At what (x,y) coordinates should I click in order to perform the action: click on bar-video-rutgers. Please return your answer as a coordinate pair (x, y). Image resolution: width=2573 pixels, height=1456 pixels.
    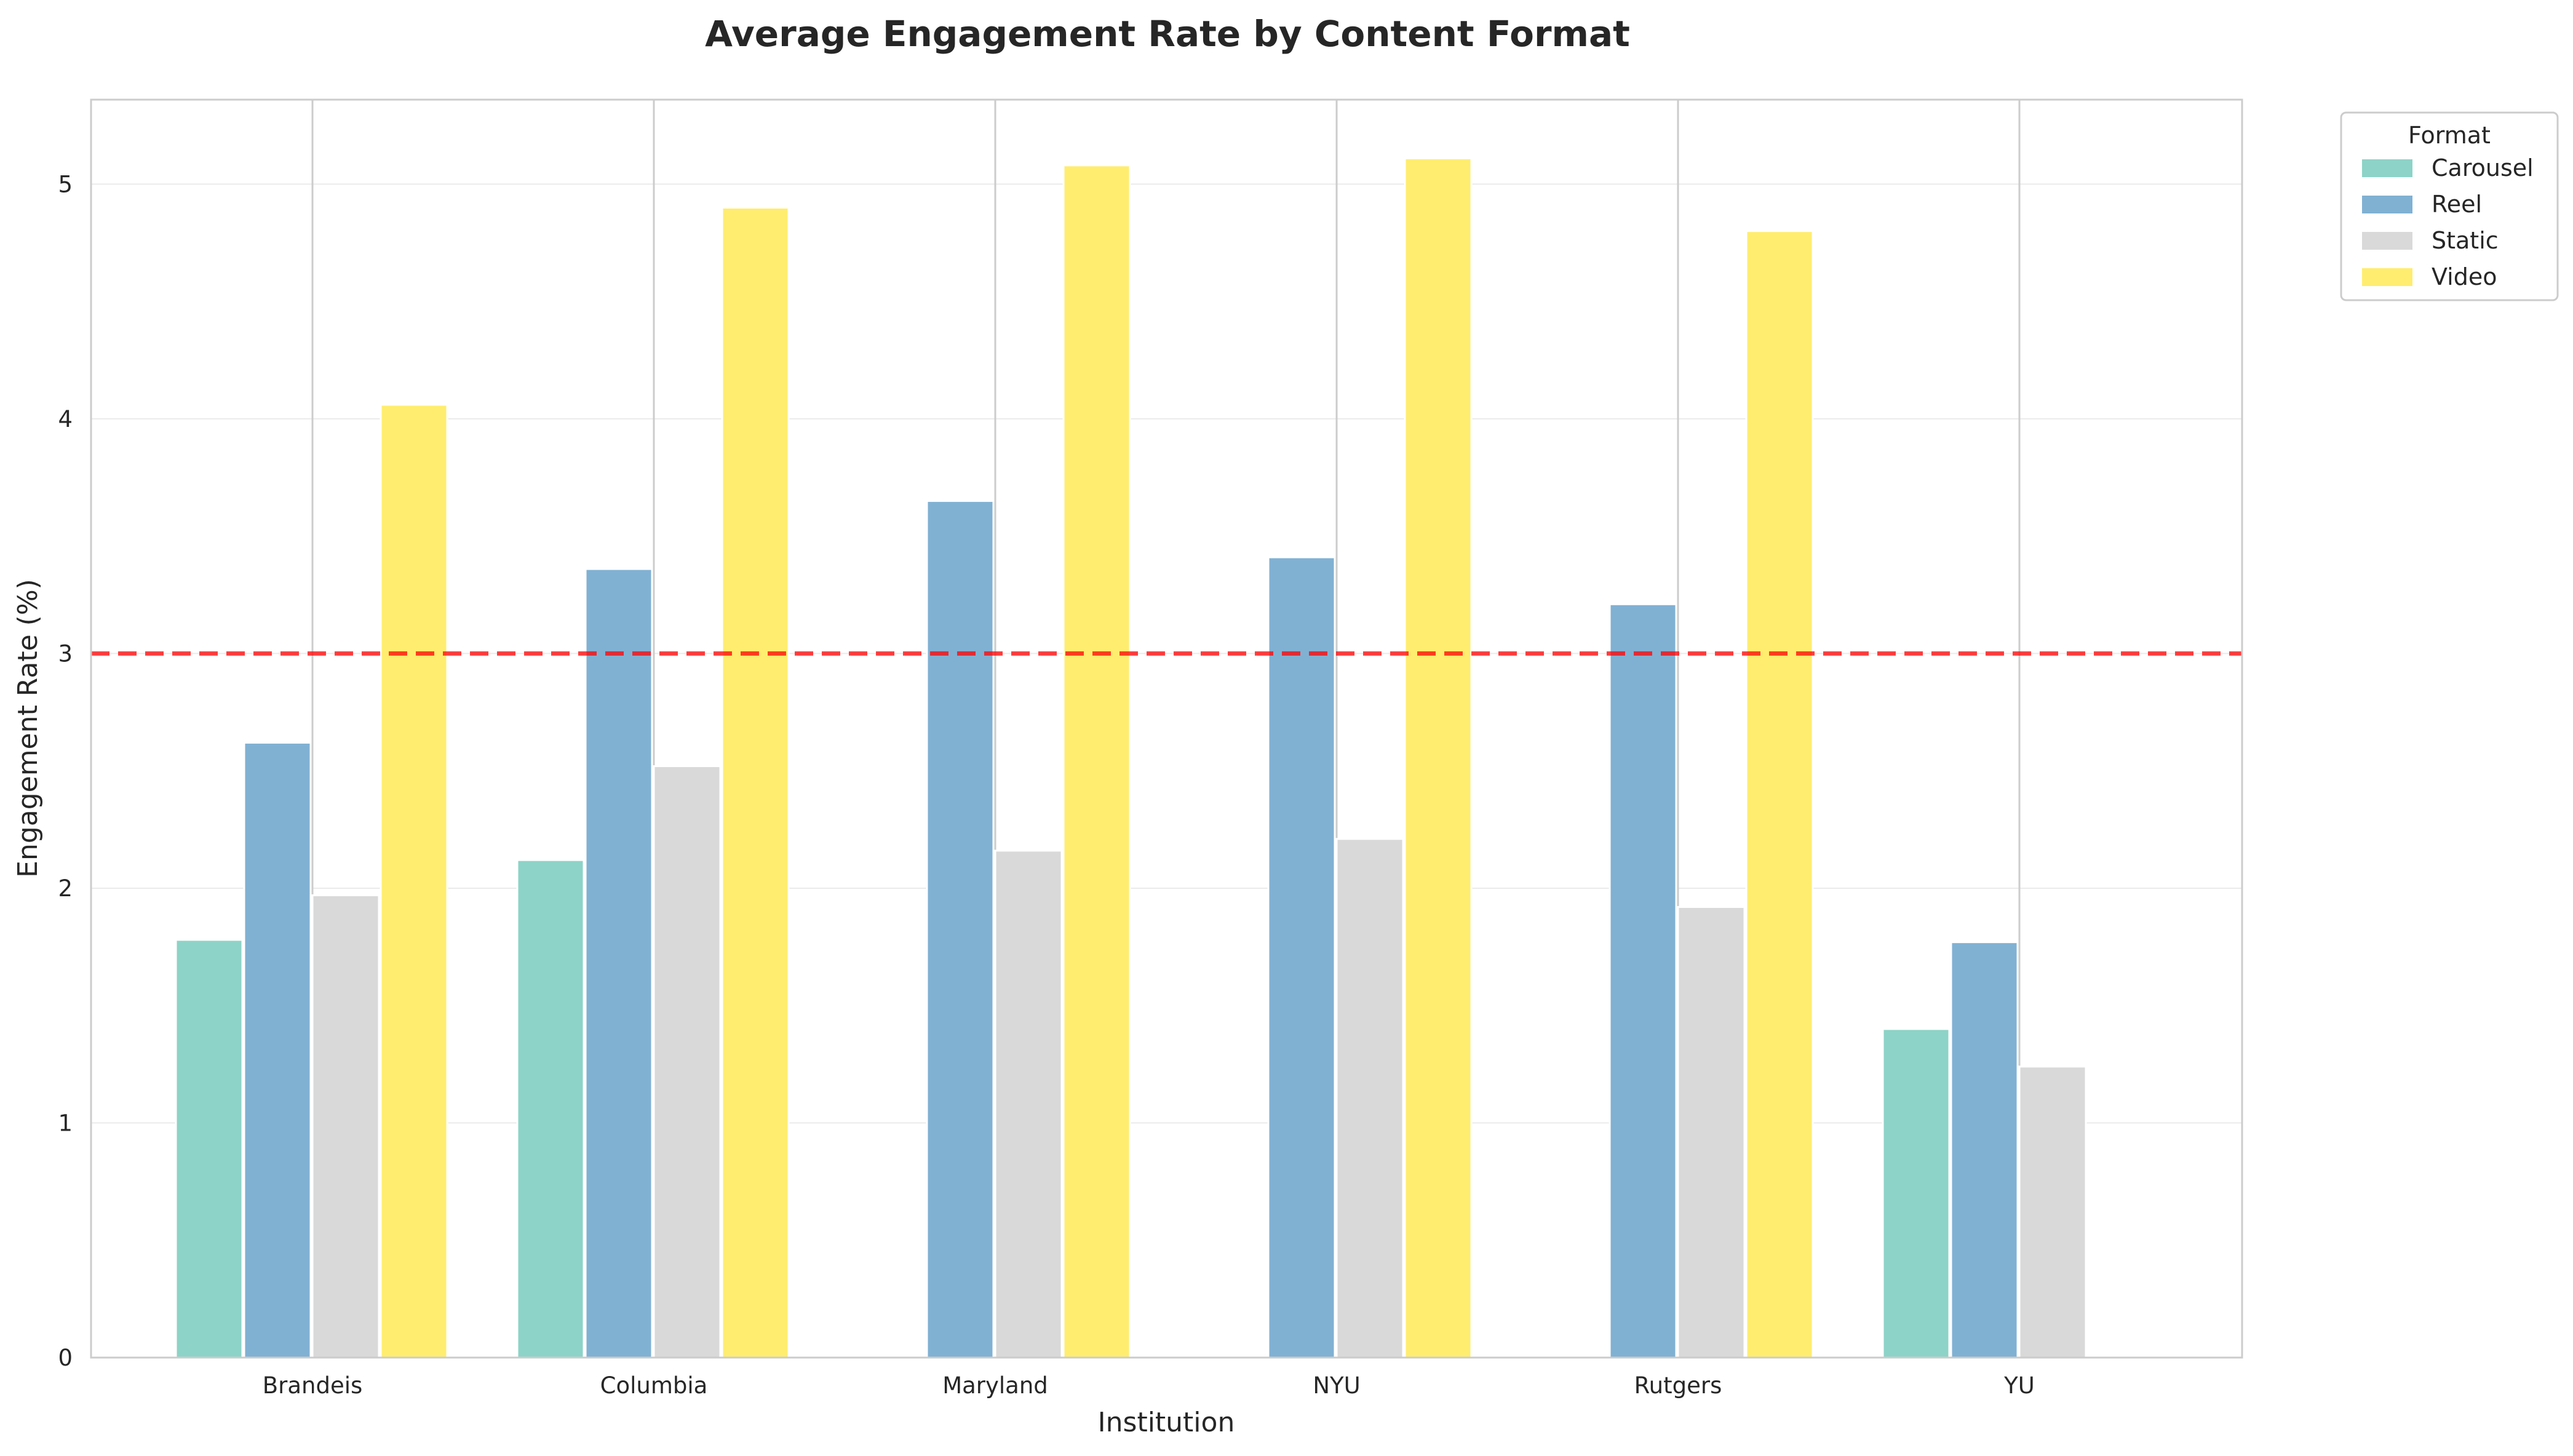
    Looking at the image, I should click on (1779, 795).